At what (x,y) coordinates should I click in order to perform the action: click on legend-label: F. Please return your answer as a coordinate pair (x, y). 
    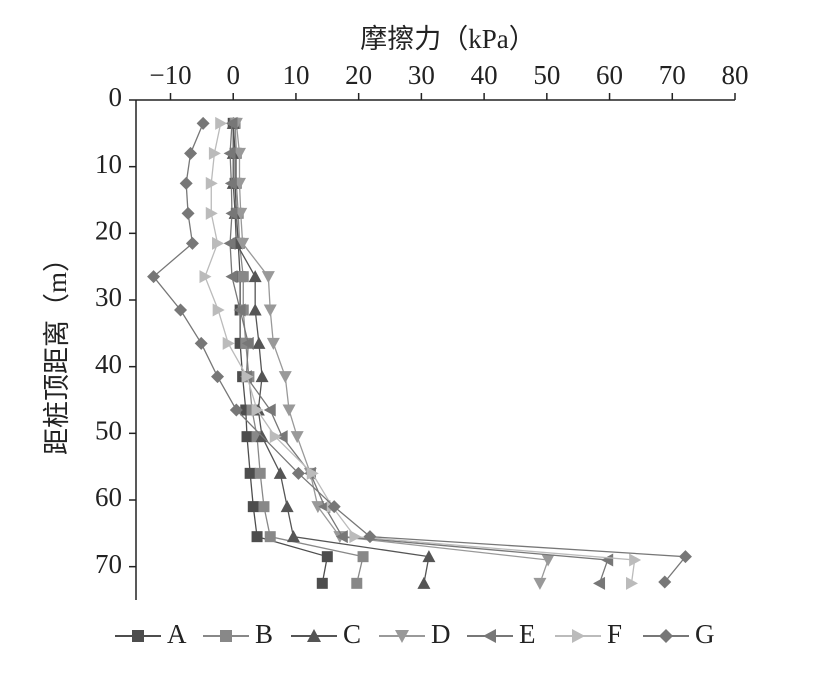
    Looking at the image, I should click on (614, 634).